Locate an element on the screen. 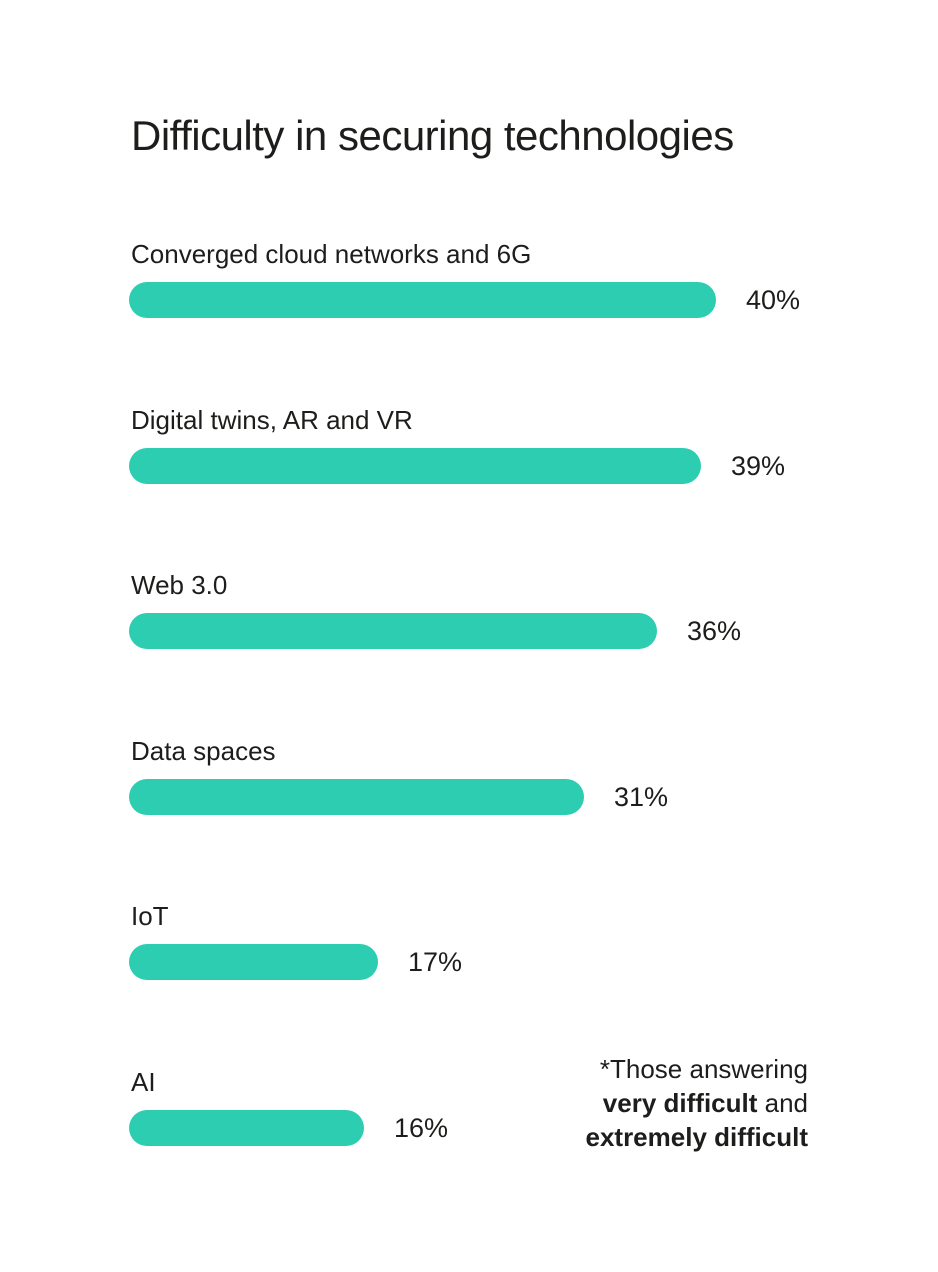 This screenshot has width=938, height=1272. value-label: 36% is located at coordinates (714, 631).